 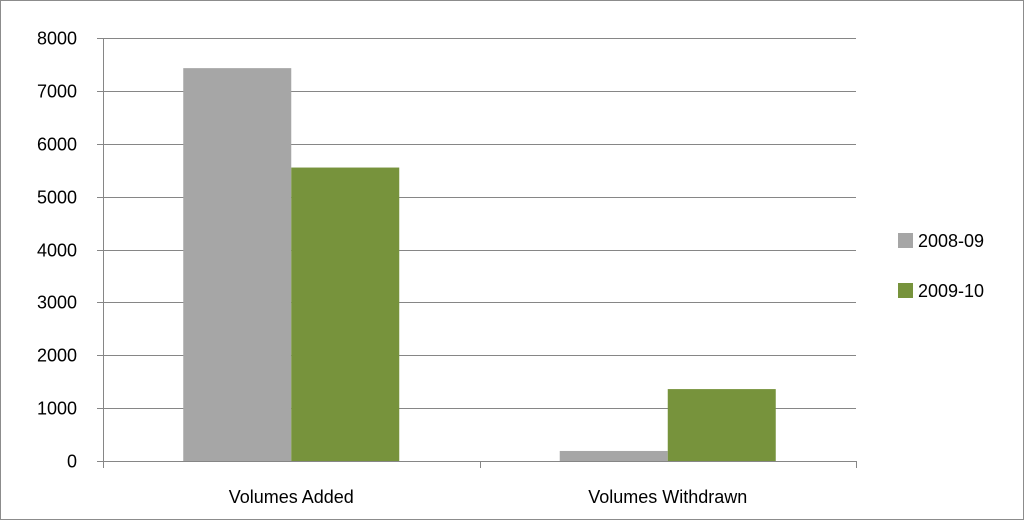 What do you see at coordinates (488, 497) in the screenshot?
I see `x-axis-category-labels: Volumes Added Volumes Withdrawn` at bounding box center [488, 497].